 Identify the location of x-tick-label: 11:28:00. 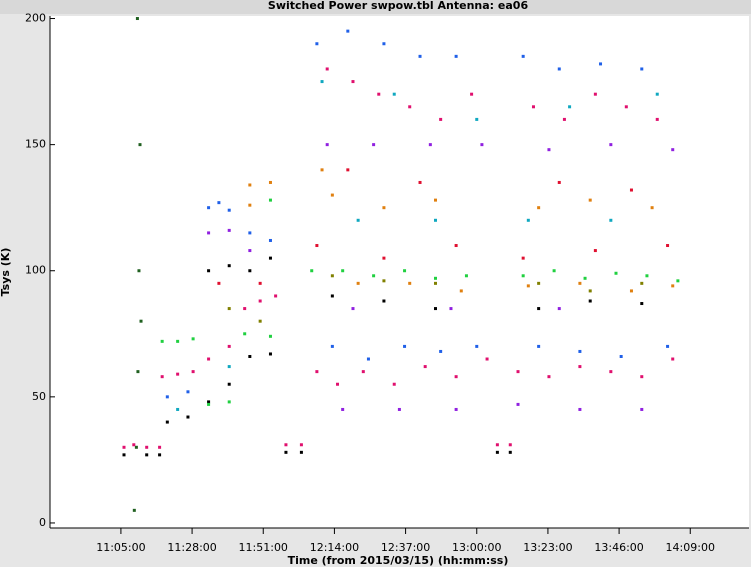
(191, 547).